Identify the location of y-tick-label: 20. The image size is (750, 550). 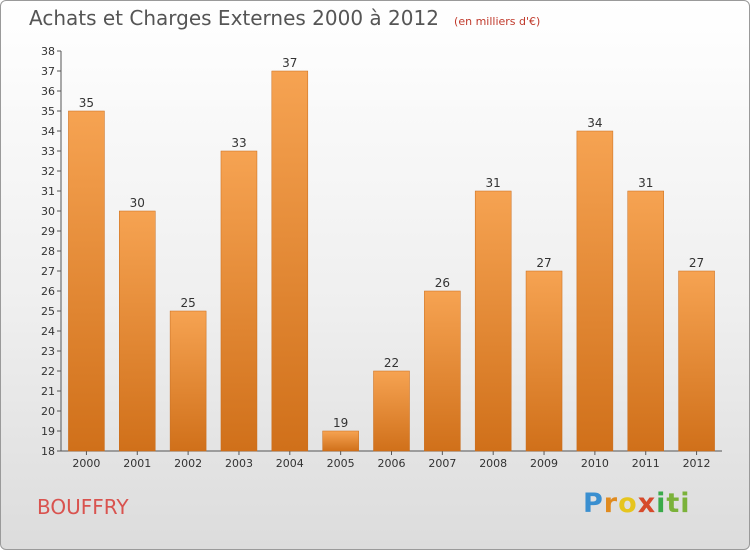
(48, 411).